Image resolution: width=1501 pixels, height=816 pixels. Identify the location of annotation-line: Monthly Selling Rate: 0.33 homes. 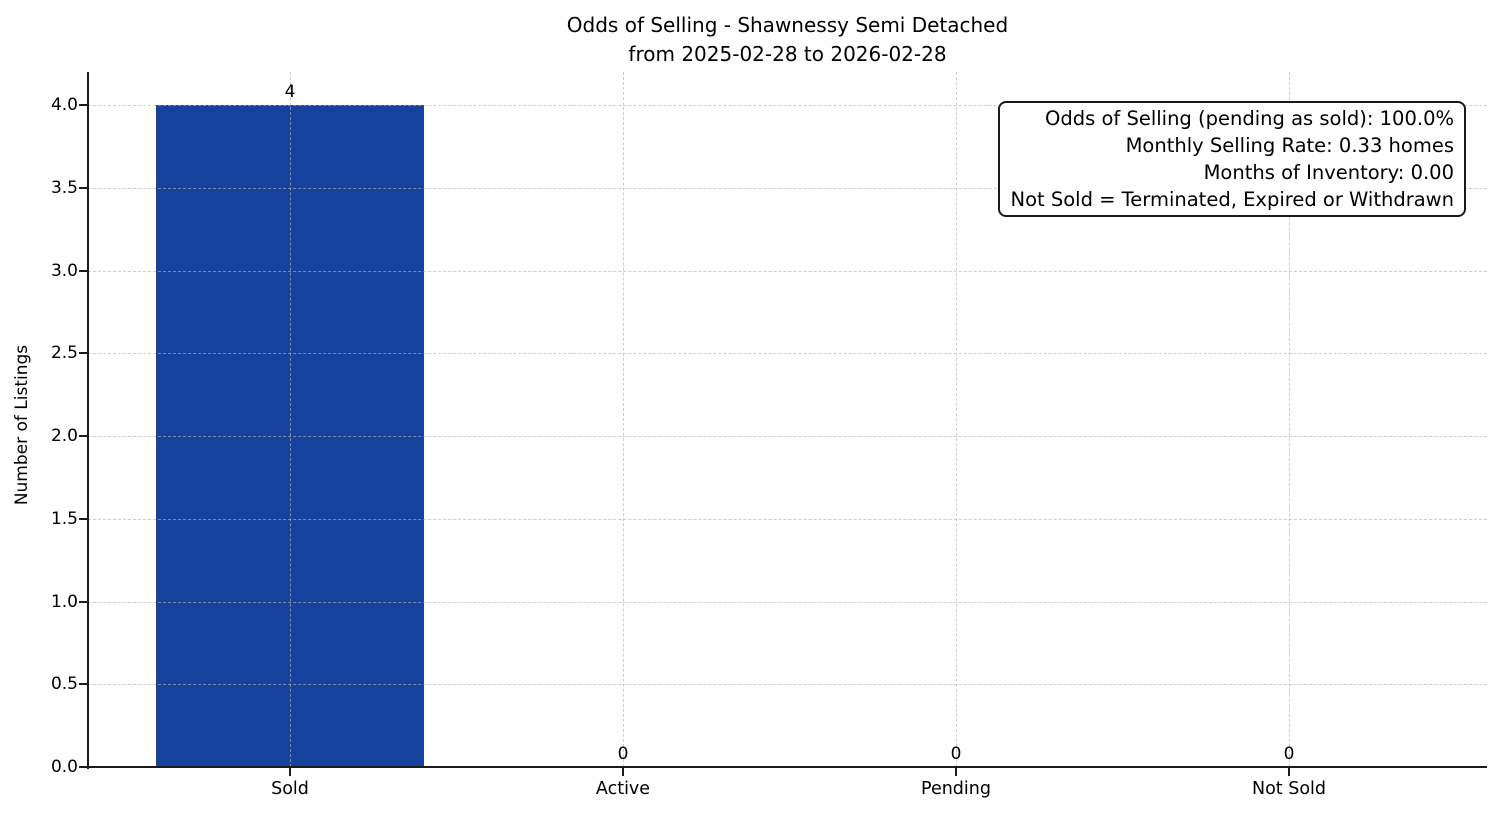
(1289, 145).